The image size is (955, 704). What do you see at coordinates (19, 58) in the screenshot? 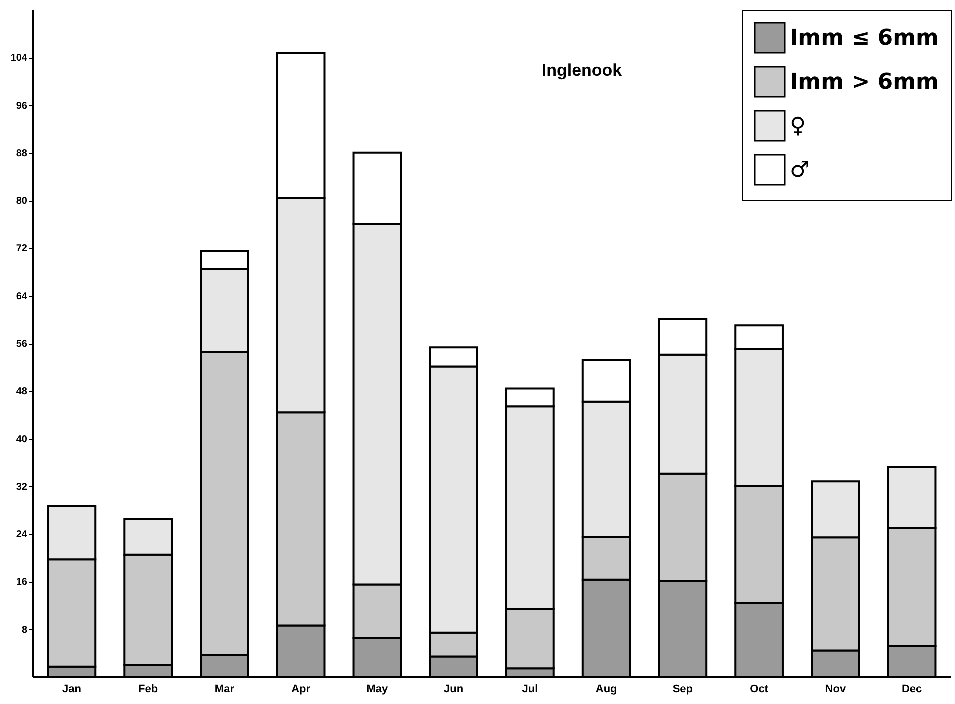
I see `y-tick-label: 104` at bounding box center [19, 58].